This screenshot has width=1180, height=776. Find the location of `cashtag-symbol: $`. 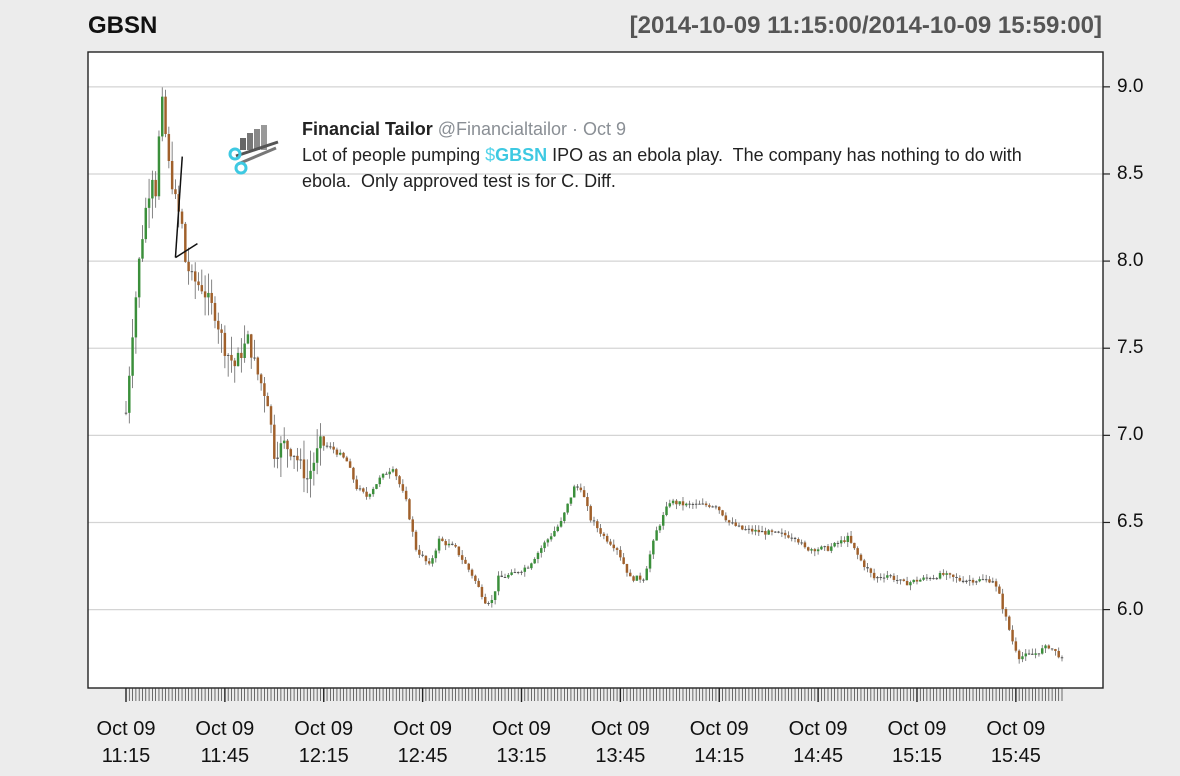

cashtag-symbol: $ is located at coordinates (490, 155).